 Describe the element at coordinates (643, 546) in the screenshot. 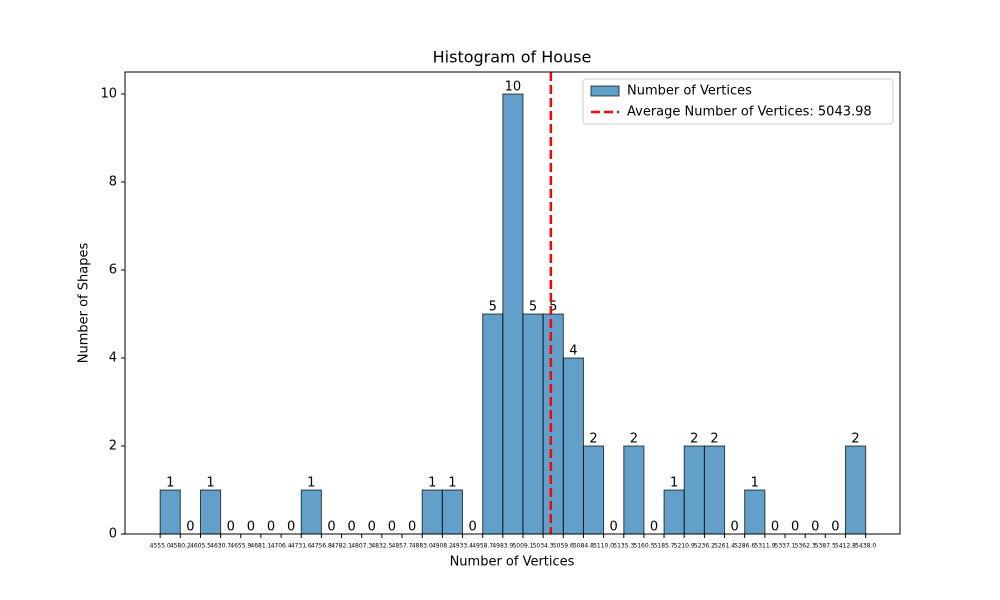

I see `x-tick-label: 5160.5` at that location.